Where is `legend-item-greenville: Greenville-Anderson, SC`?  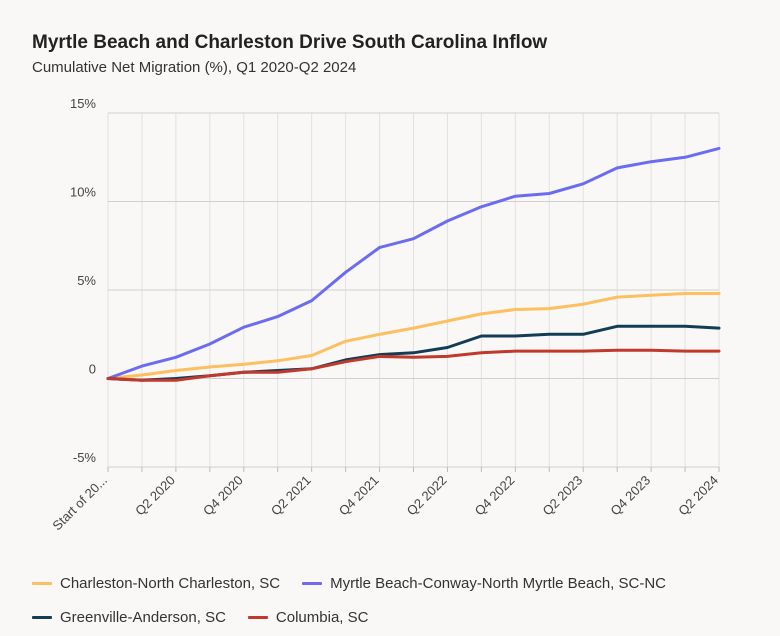 legend-item-greenville: Greenville-Anderson, SC is located at coordinates (129, 617).